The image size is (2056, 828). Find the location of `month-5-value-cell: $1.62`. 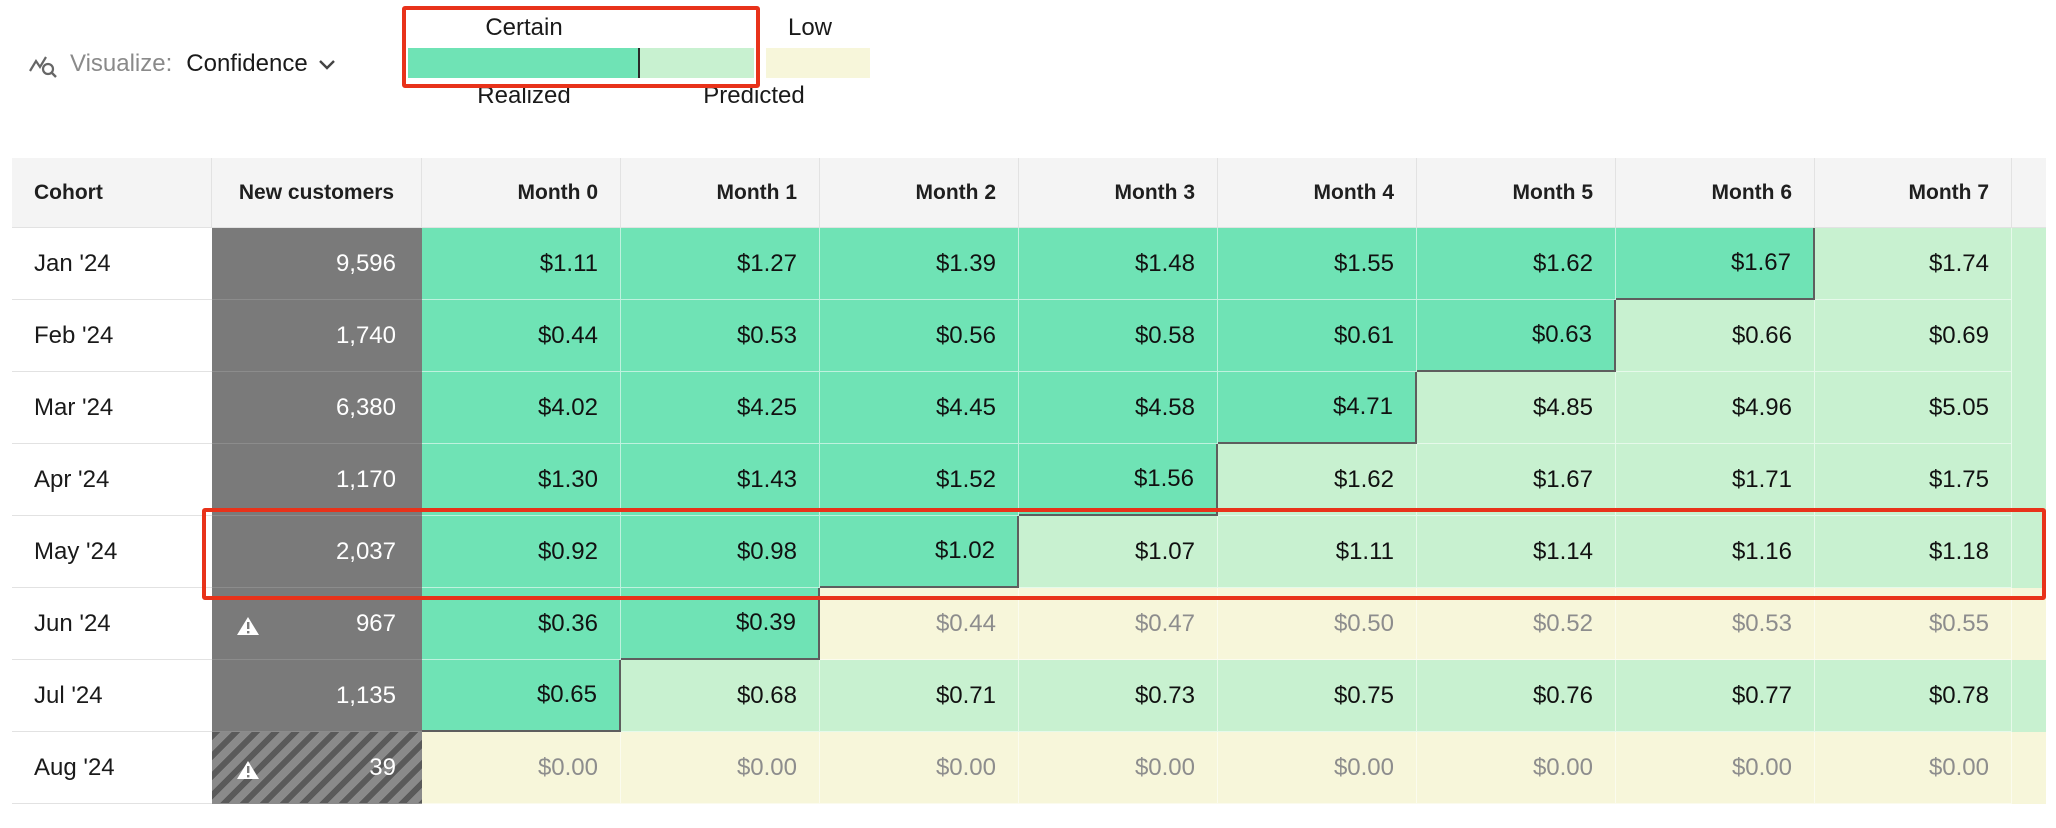

month-5-value-cell: $1.62 is located at coordinates (1516, 264).